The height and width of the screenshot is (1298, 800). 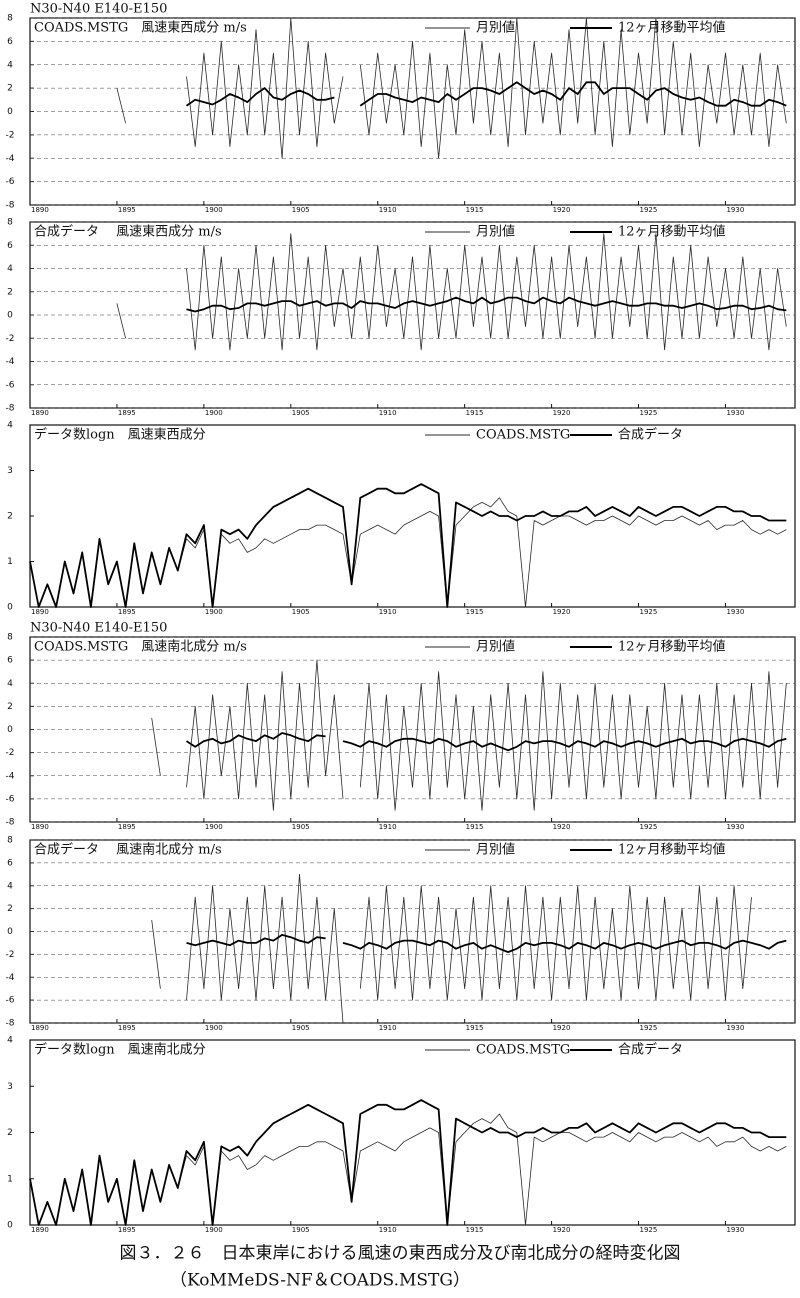 What do you see at coordinates (120, 1050) in the screenshot?
I see `panel-title: データ数logn 風速南北成分` at bounding box center [120, 1050].